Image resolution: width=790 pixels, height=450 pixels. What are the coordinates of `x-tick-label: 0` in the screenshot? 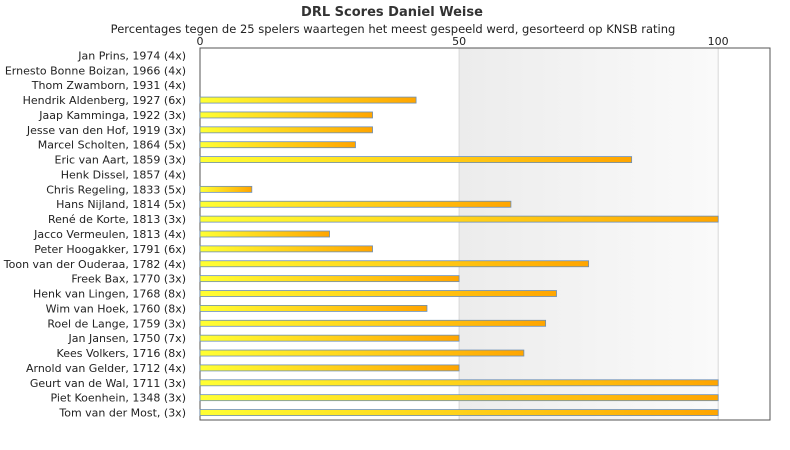 It's located at (200, 41).